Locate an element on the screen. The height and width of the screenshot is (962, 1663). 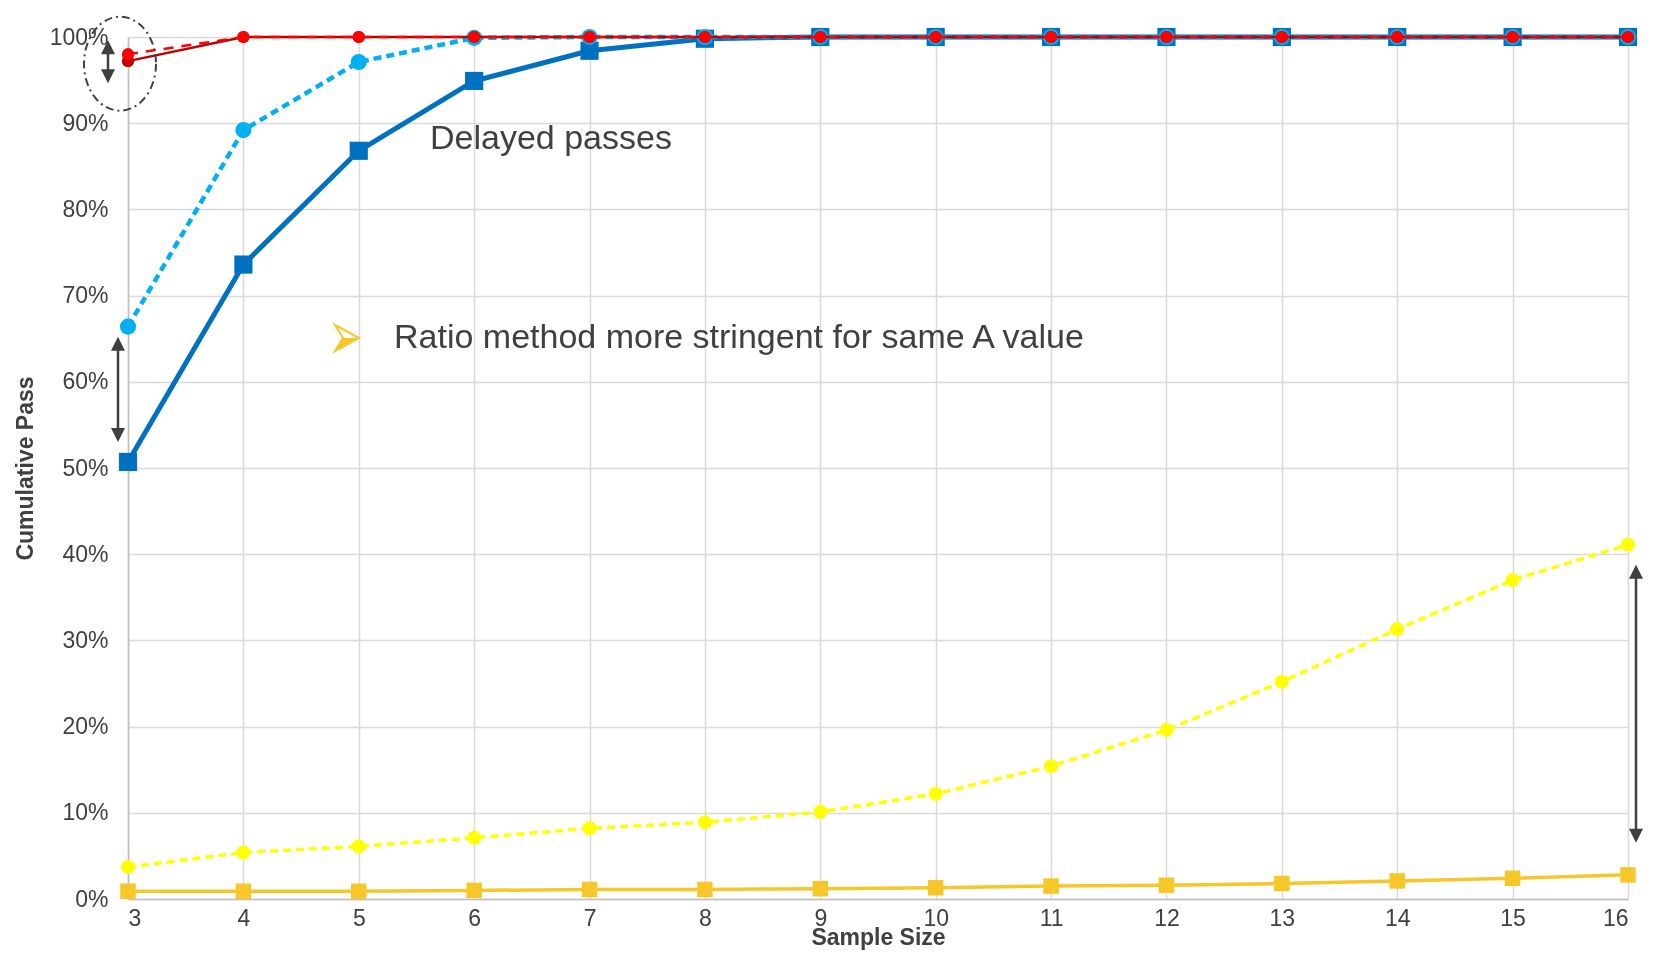
x-tick-label: 10 is located at coordinates (936, 917).